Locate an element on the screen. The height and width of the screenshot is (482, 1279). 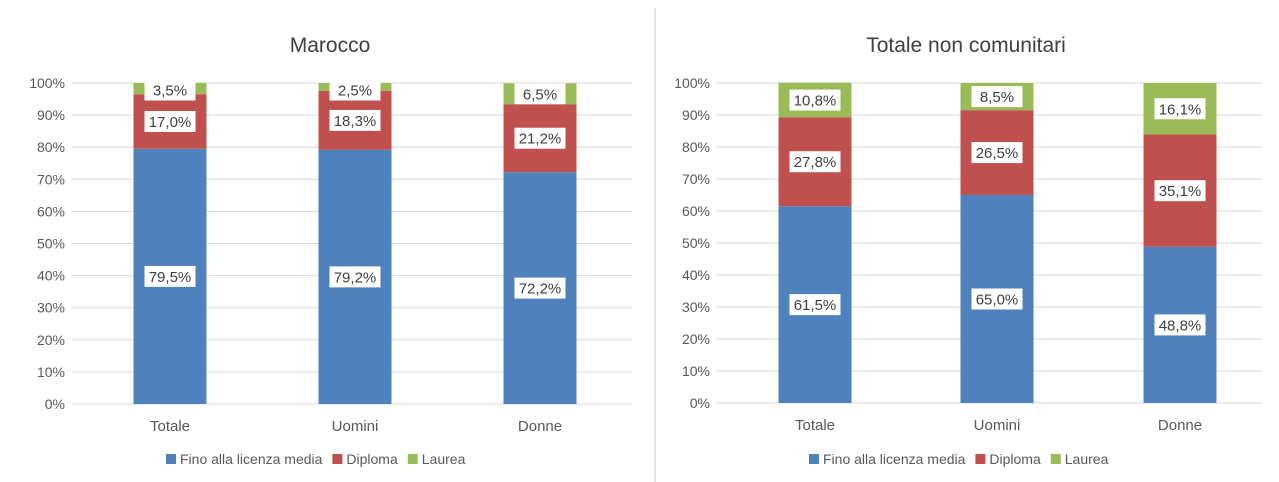
data-label: 16,1% is located at coordinates (1180, 109).